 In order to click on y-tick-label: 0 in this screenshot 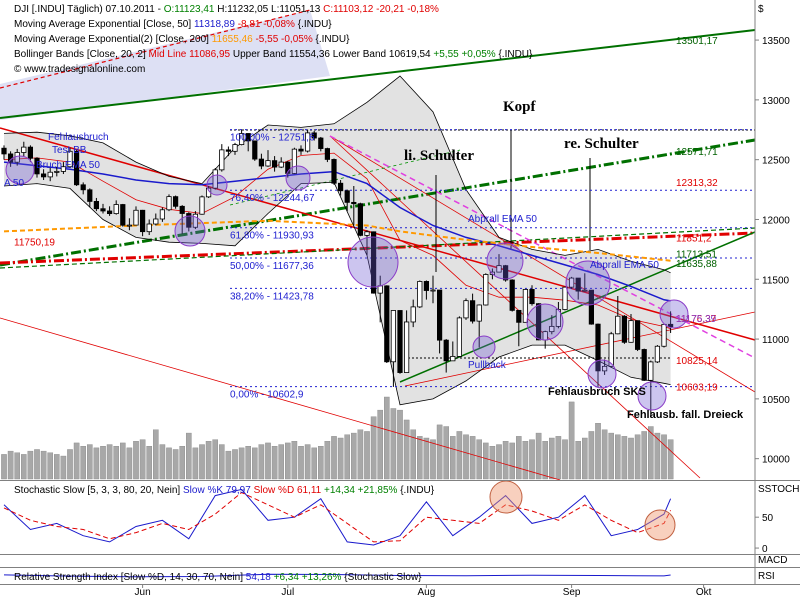, I will do `click(765, 549)`.